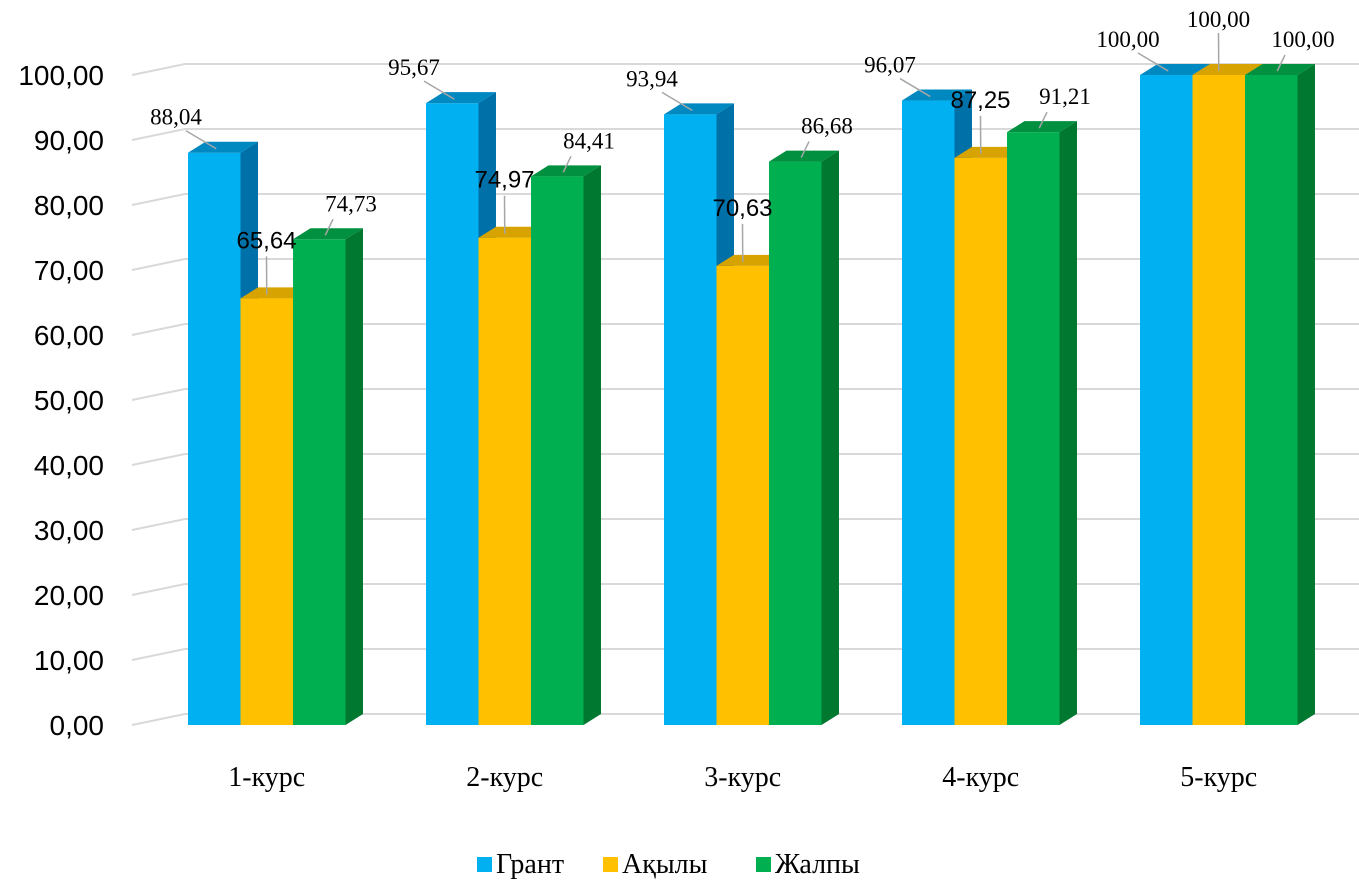  Describe the element at coordinates (504, 180) in the screenshot. I see `data-label: 74,97` at that location.